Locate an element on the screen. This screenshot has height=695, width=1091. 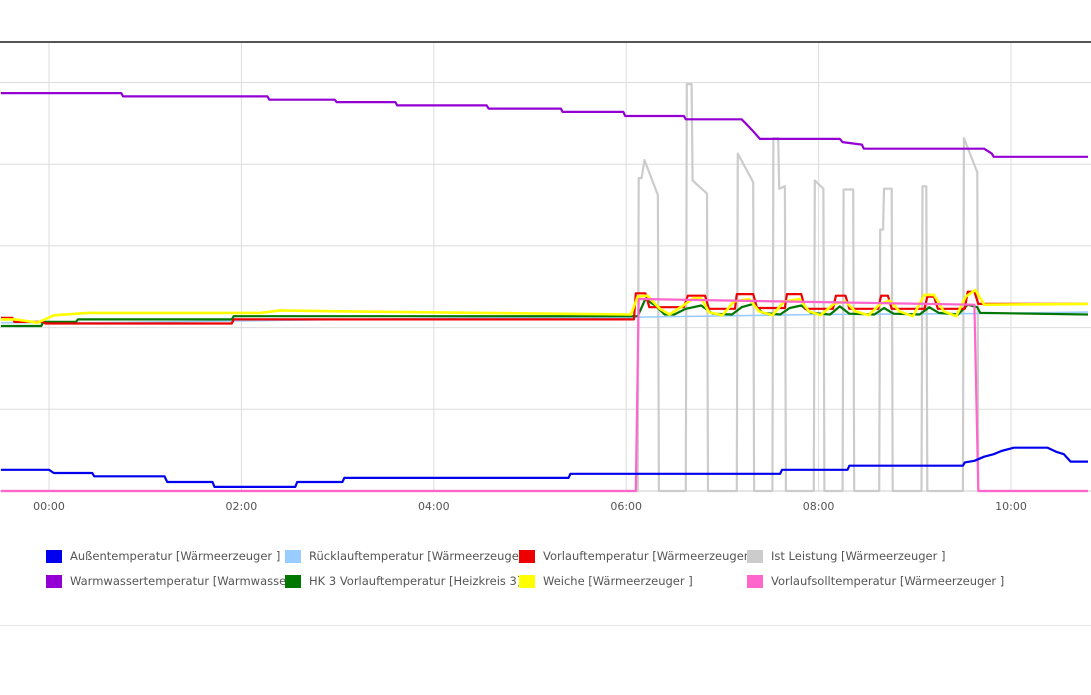
x-tick-label: 08:00 is located at coordinates (819, 506).